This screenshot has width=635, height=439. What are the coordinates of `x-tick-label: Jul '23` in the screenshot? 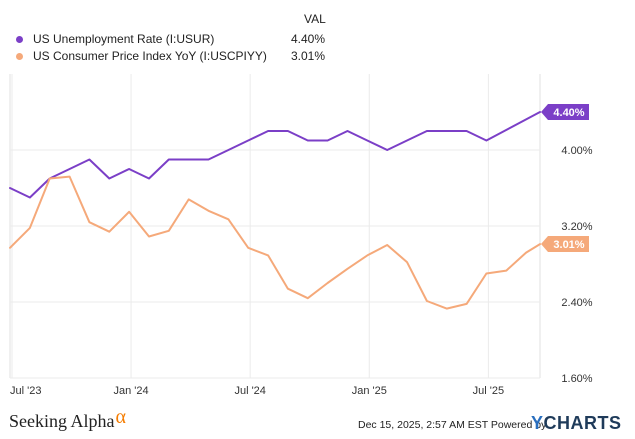 It's located at (25, 391).